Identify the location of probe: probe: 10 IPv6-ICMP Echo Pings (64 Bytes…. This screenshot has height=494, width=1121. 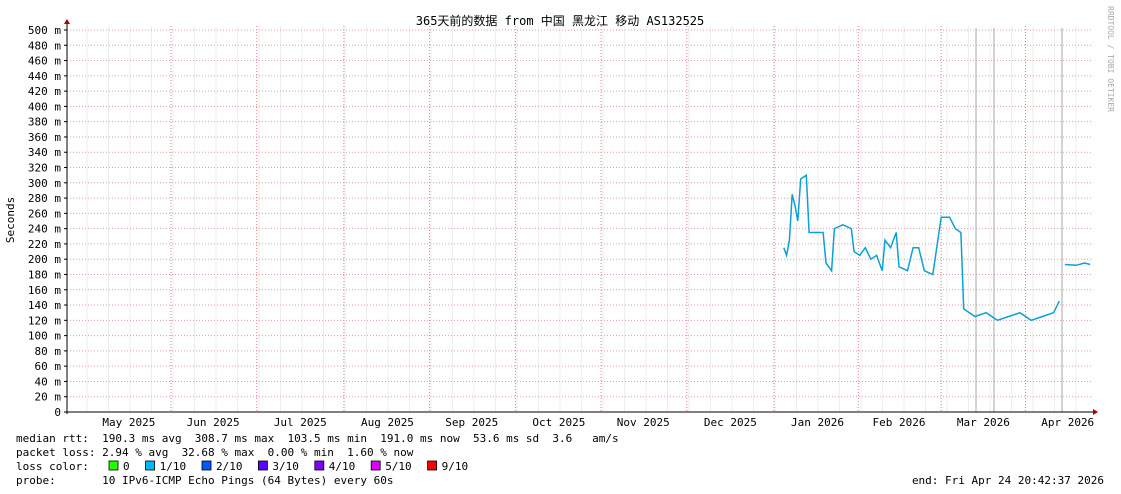
(205, 480).